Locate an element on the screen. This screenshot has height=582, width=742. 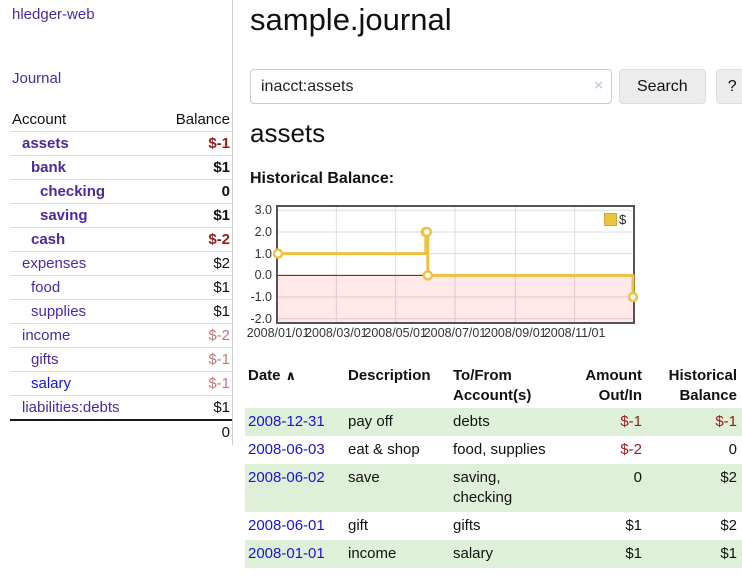
app-brand-link: hledger-web is located at coordinates (53, 14).